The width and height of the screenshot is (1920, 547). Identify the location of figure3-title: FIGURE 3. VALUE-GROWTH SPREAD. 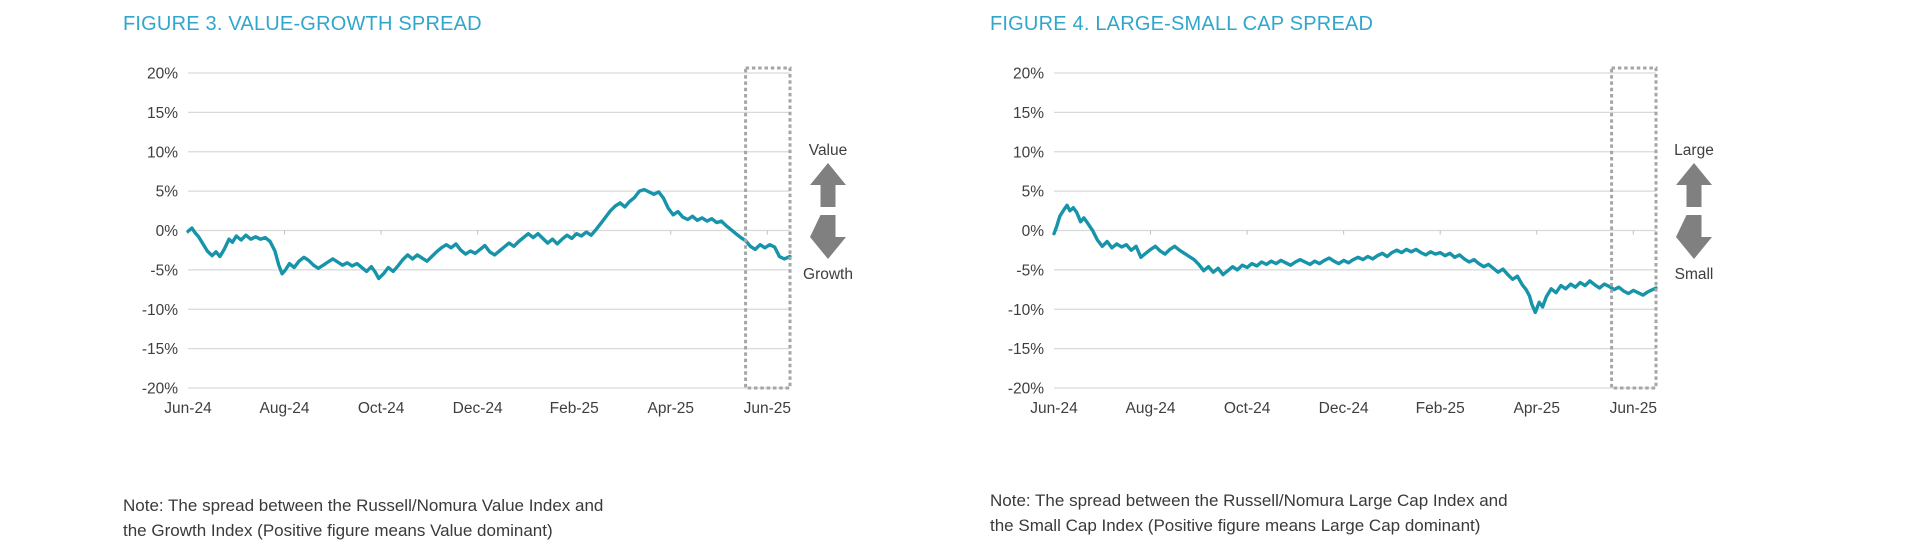
(302, 24).